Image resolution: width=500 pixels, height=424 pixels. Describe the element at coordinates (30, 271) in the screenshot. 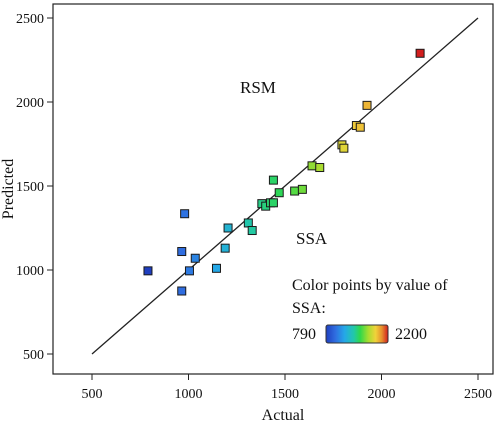

I see `y-tick-label: 1000` at that location.